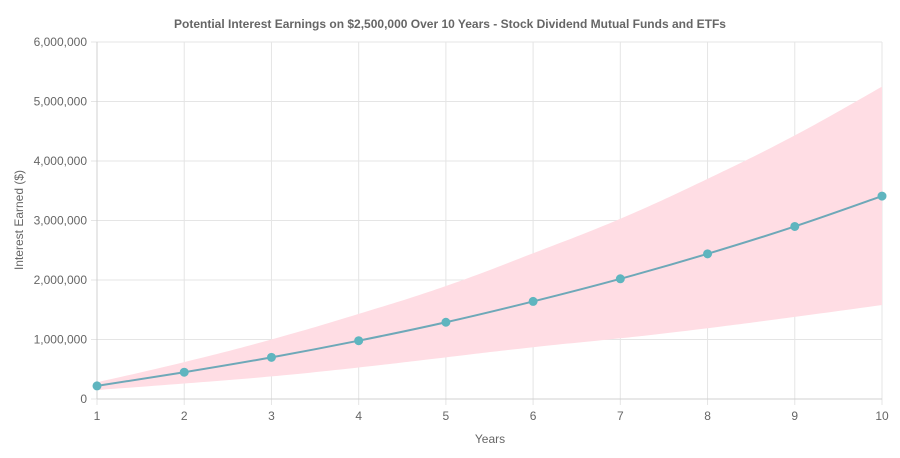  What do you see at coordinates (271, 416) in the screenshot?
I see `x-tick-label: 3` at bounding box center [271, 416].